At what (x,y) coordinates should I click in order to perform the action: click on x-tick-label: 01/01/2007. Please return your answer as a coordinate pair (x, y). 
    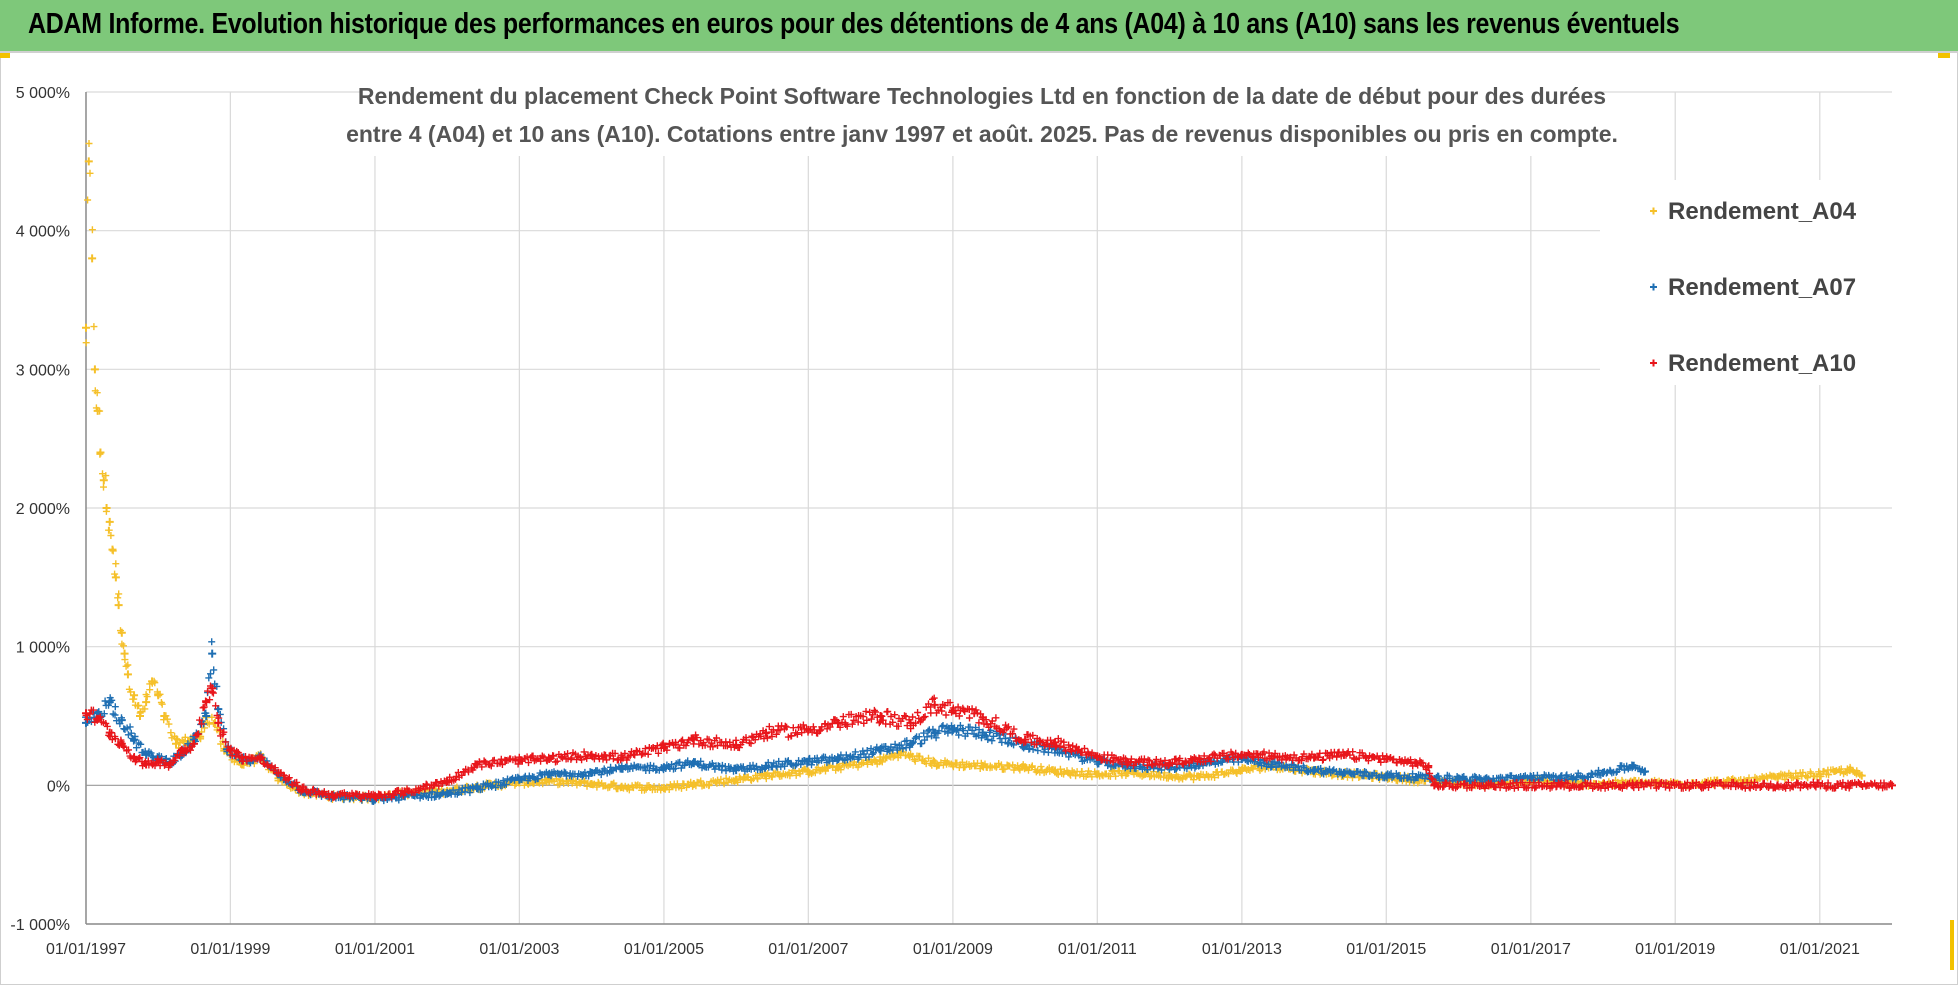
    Looking at the image, I should click on (808, 949).